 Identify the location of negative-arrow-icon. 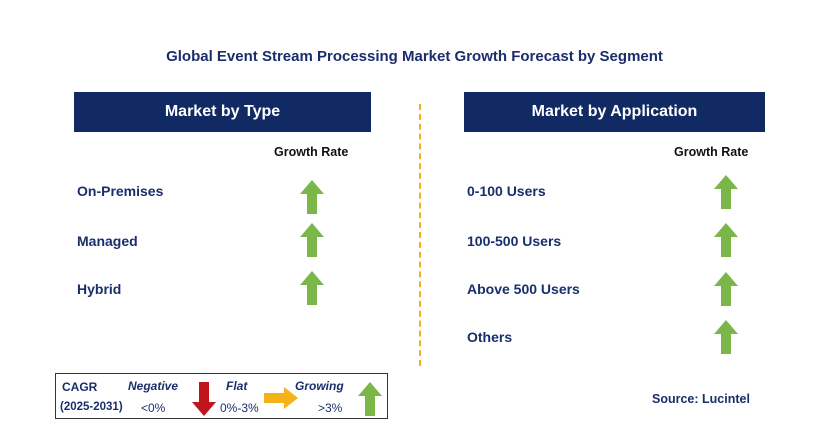
(204, 399).